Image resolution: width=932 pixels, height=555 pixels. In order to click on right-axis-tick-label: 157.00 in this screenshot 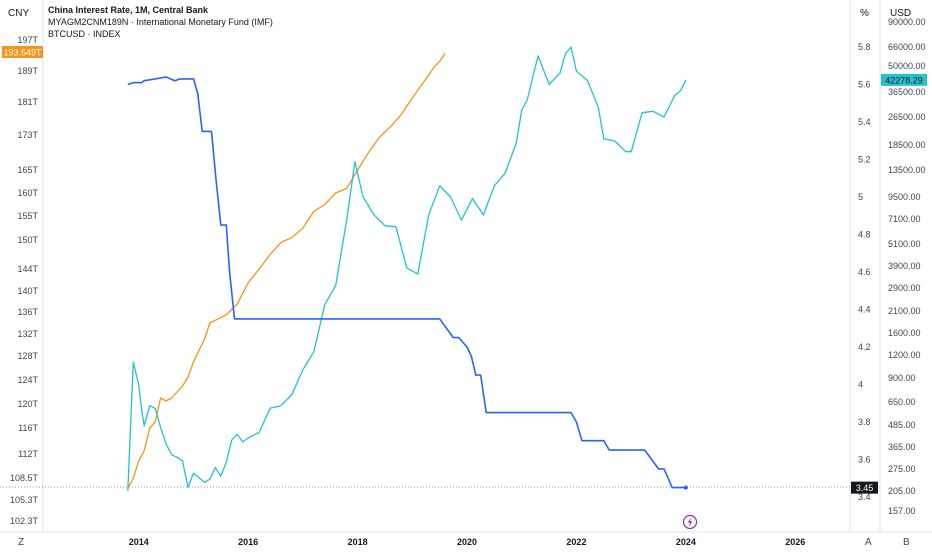, I will do `click(902, 511)`.